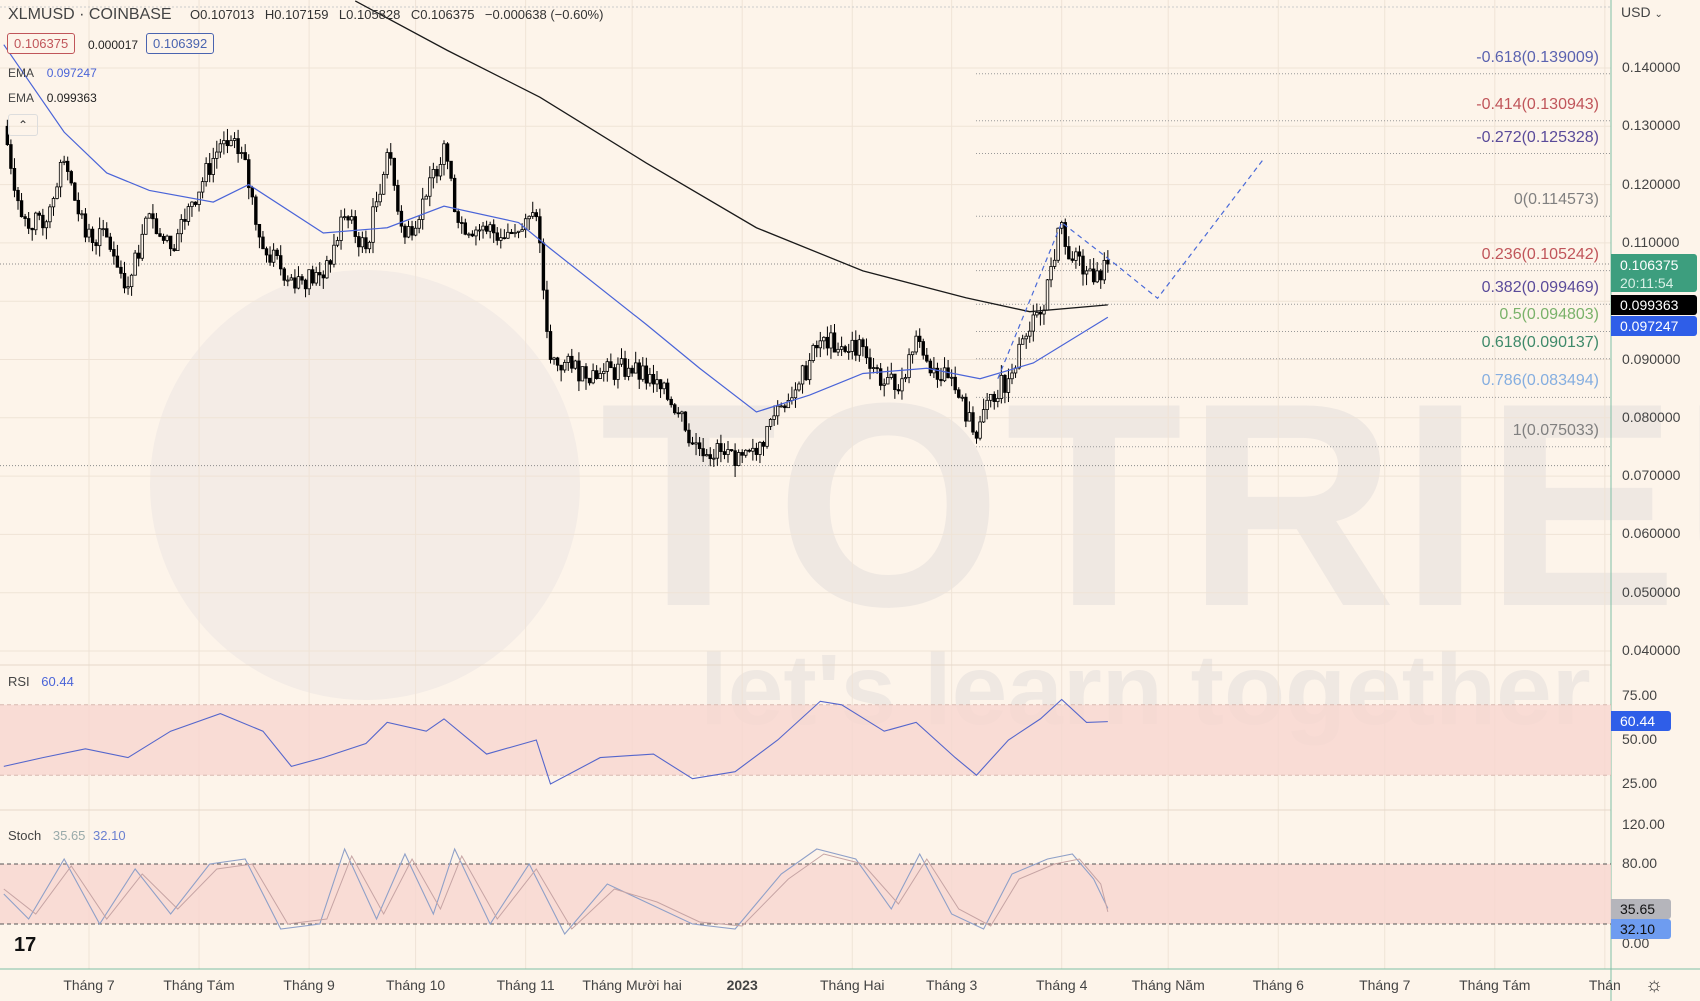  I want to click on stoch-tick: 0.00, so click(1636, 943).